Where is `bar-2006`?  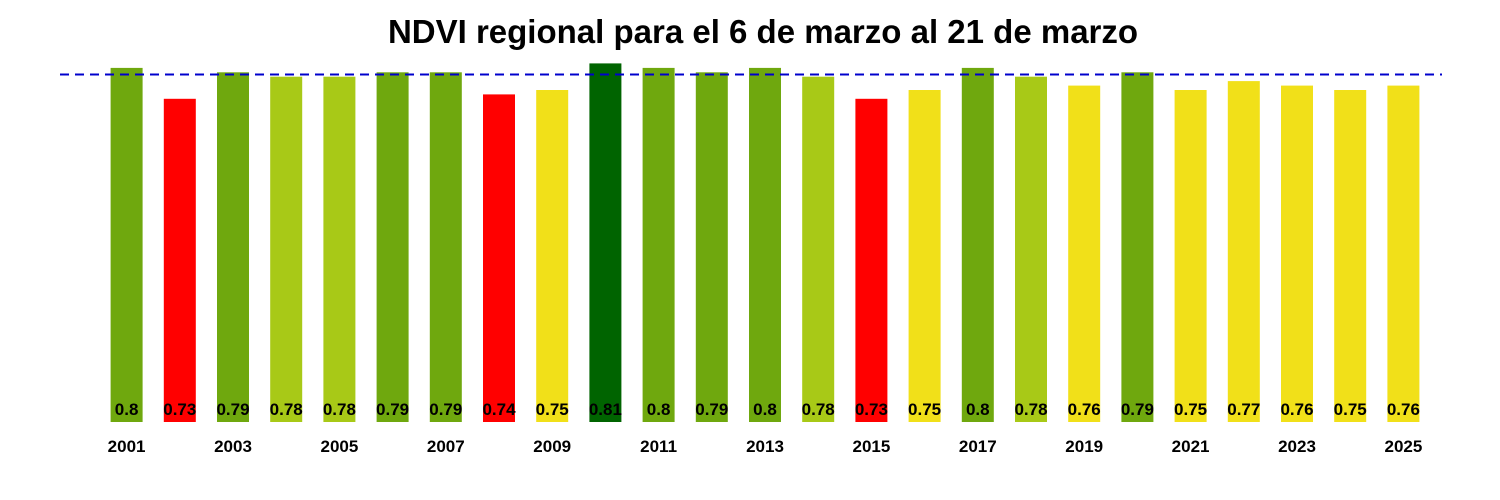 bar-2006 is located at coordinates (392, 247).